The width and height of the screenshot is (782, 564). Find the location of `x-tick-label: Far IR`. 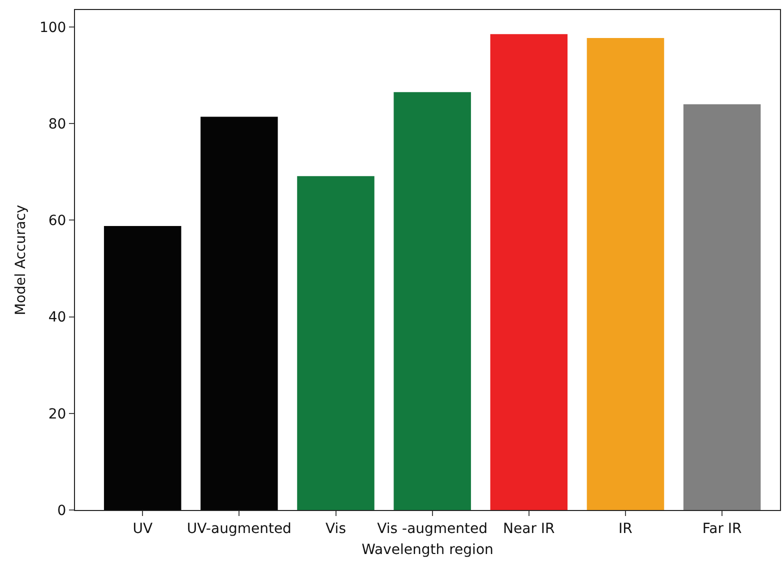

x-tick-label: Far IR is located at coordinates (722, 528).